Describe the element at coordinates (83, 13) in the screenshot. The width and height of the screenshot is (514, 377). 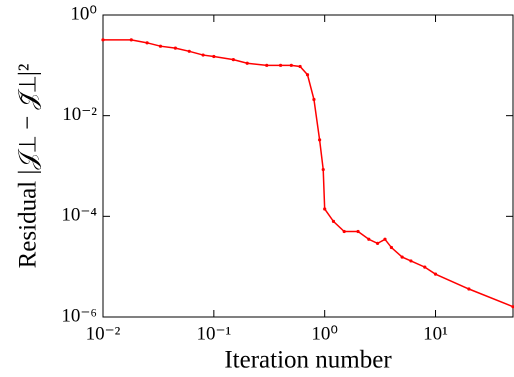
I see `y-tick-label: 10⁰` at that location.